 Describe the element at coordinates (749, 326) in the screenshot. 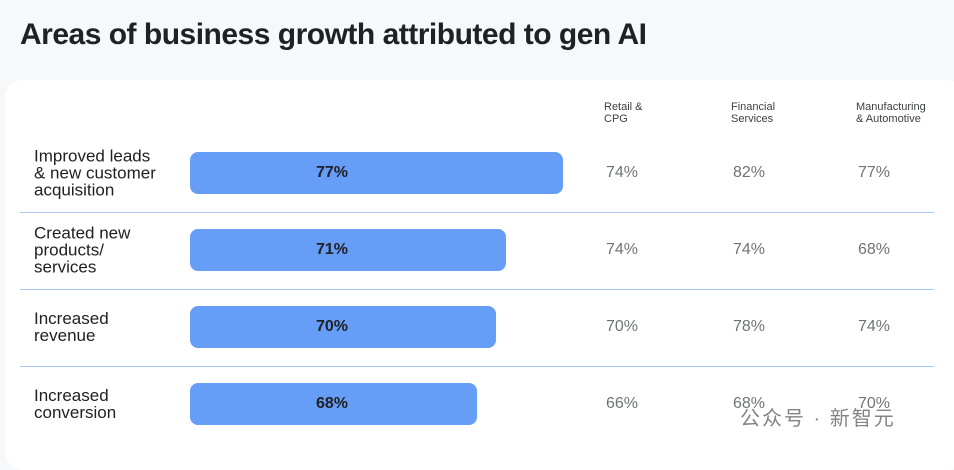

I see `column-value: 78%` at that location.